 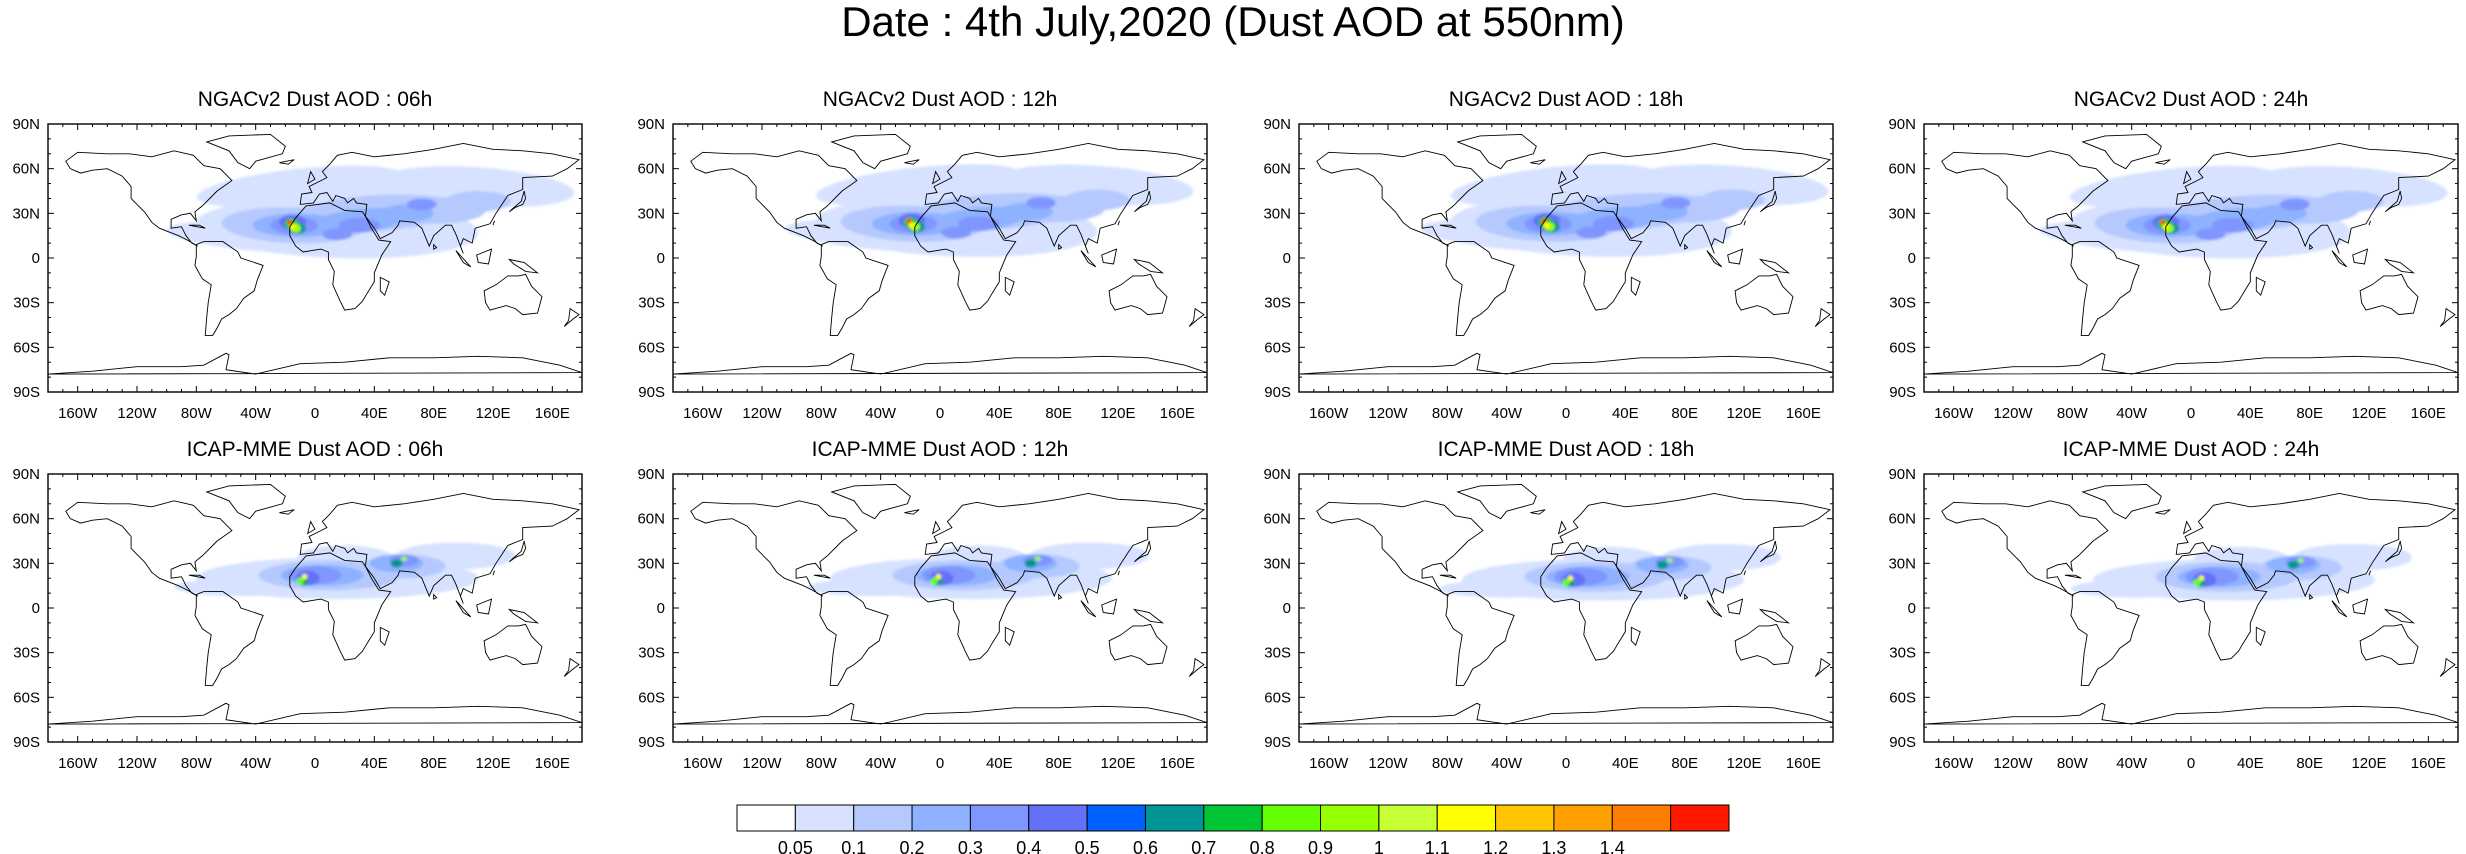 I want to click on lat-tick-label: 30S, so click(x=651, y=653).